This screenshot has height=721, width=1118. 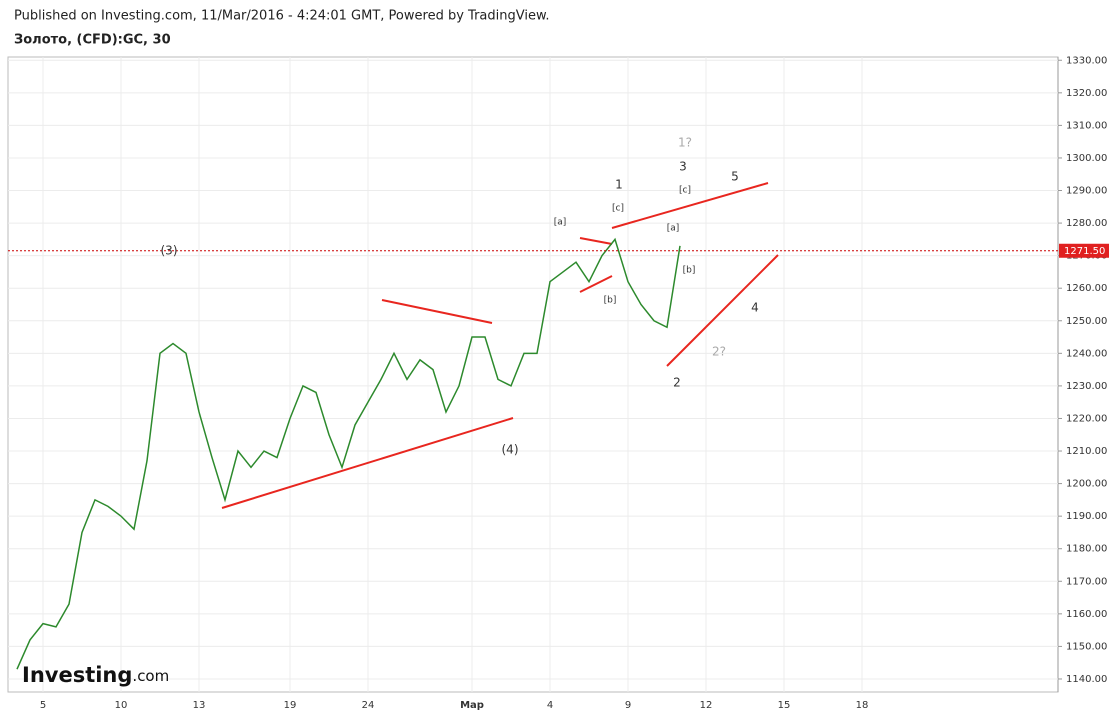 What do you see at coordinates (619, 185) in the screenshot?
I see `wave-label: 1` at bounding box center [619, 185].